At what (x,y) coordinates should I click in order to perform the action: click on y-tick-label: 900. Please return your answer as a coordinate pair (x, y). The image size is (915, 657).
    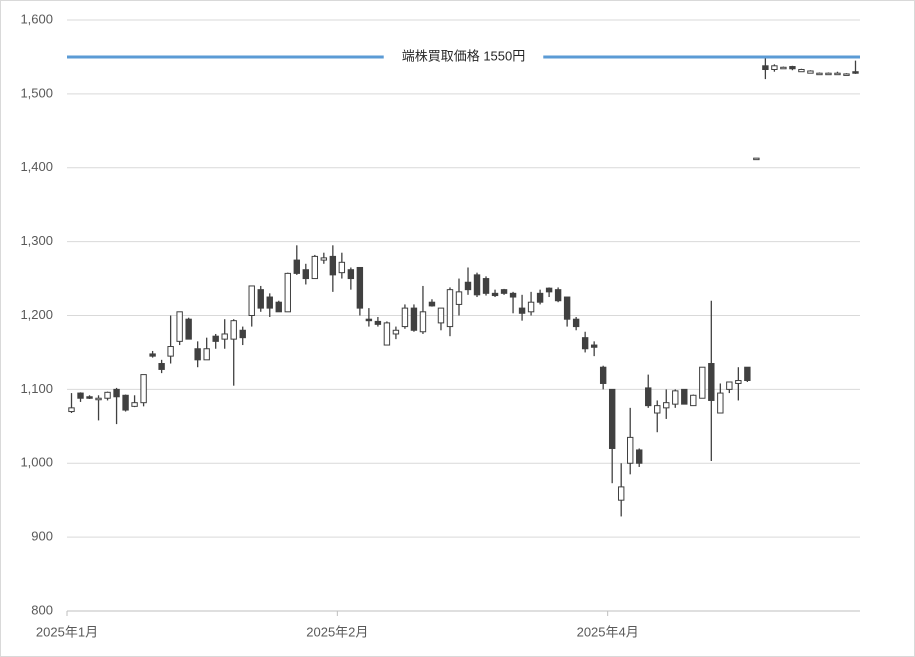
    Looking at the image, I should click on (42, 536).